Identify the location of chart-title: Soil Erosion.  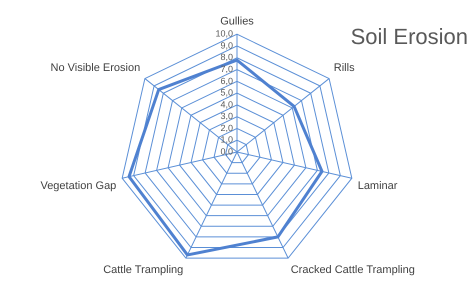
(409, 37).